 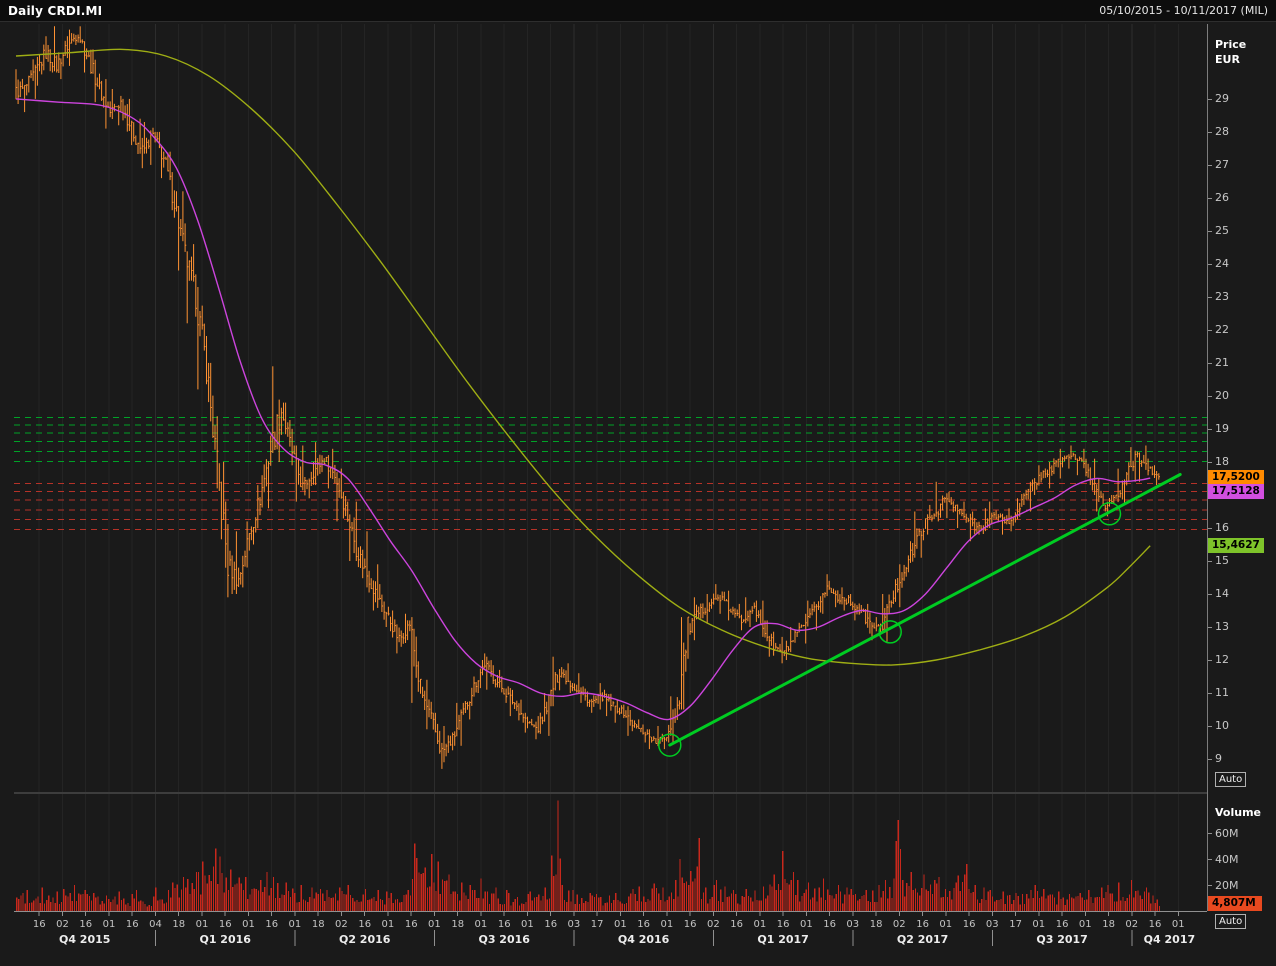 What do you see at coordinates (1227, 833) in the screenshot?
I see `volume-tick-label: 60M` at bounding box center [1227, 833].